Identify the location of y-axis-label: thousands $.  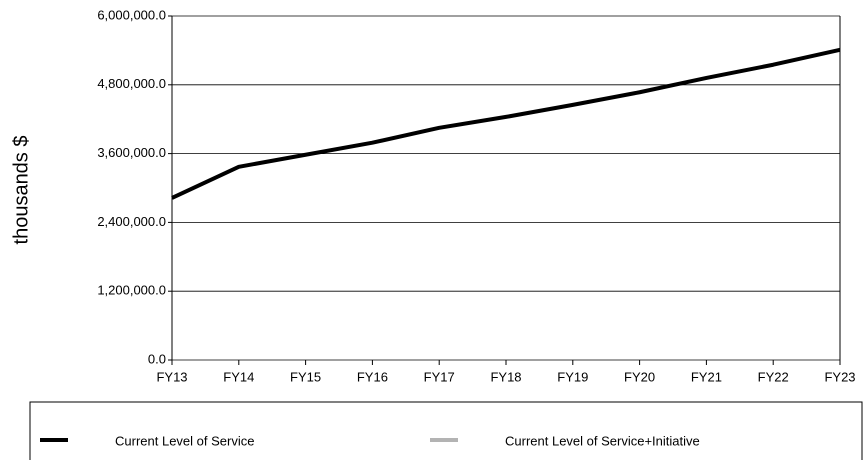
(21, 190).